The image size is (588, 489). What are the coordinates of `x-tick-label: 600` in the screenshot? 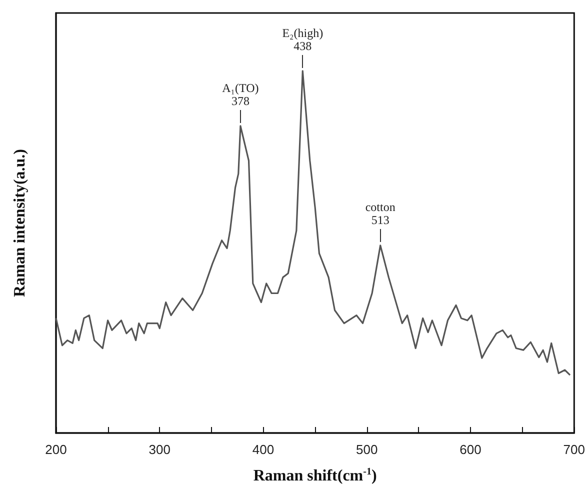 It's located at (471, 449).